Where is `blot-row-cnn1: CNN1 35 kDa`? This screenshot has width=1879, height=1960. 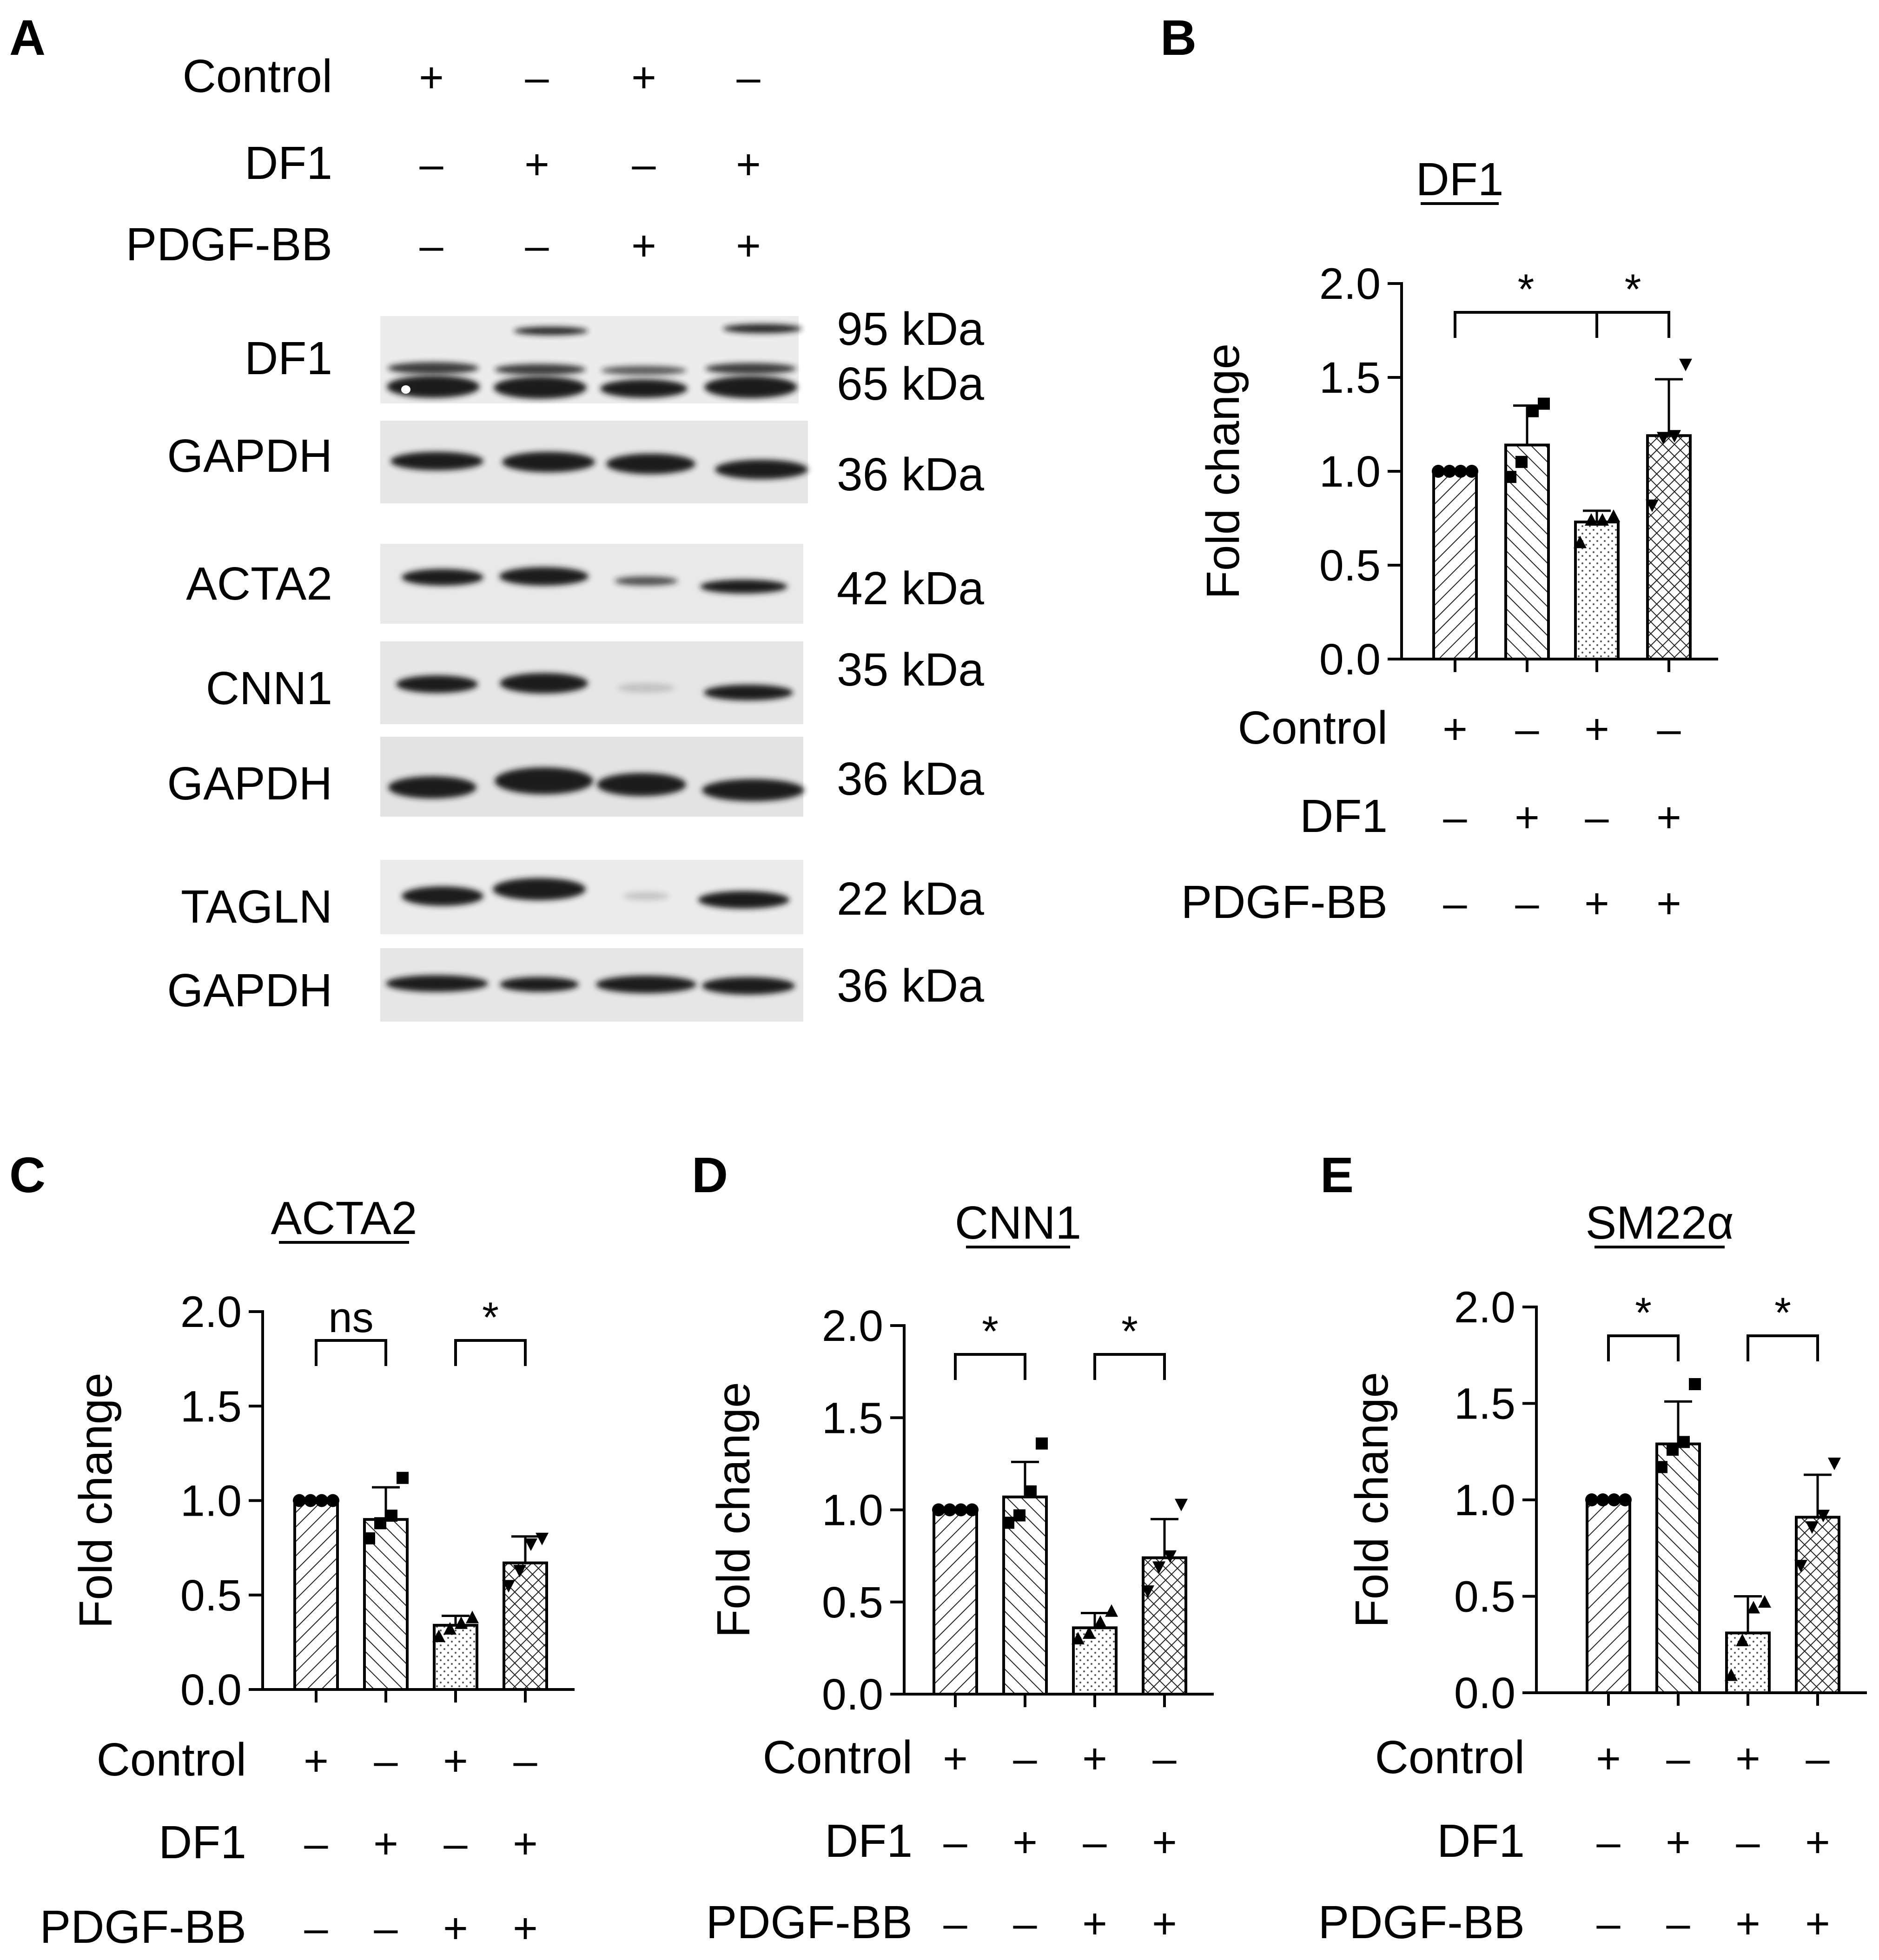
blot-row-cnn1: CNN1 35 kDa is located at coordinates (595, 682).